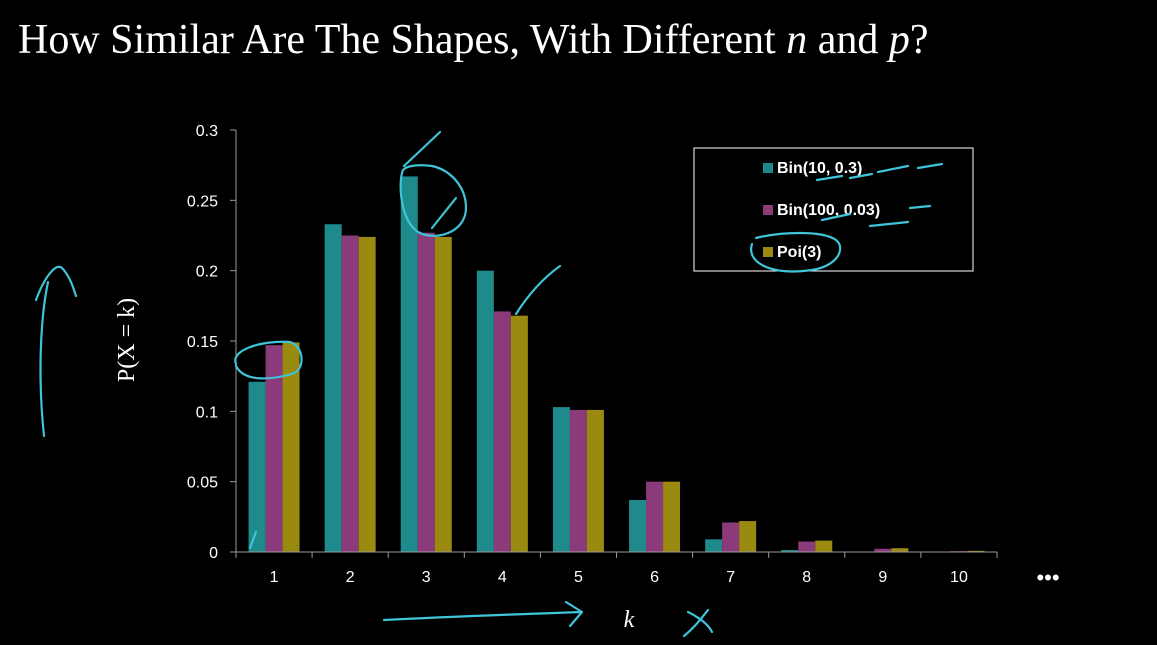 The width and height of the screenshot is (1157, 645). Describe the element at coordinates (409, 364) in the screenshot. I see `bar-s1-k3` at that location.